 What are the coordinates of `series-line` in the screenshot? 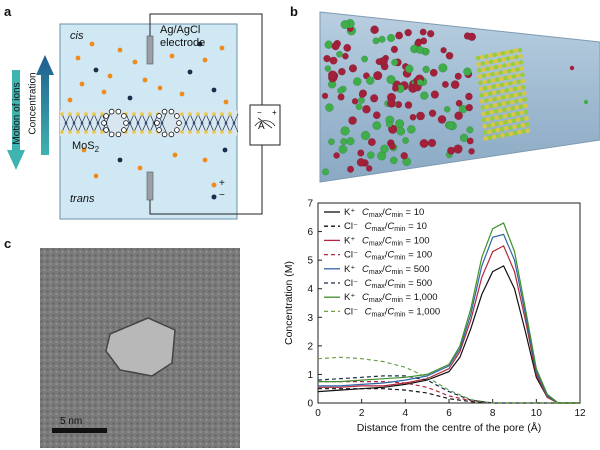 It's located at (449, 396).